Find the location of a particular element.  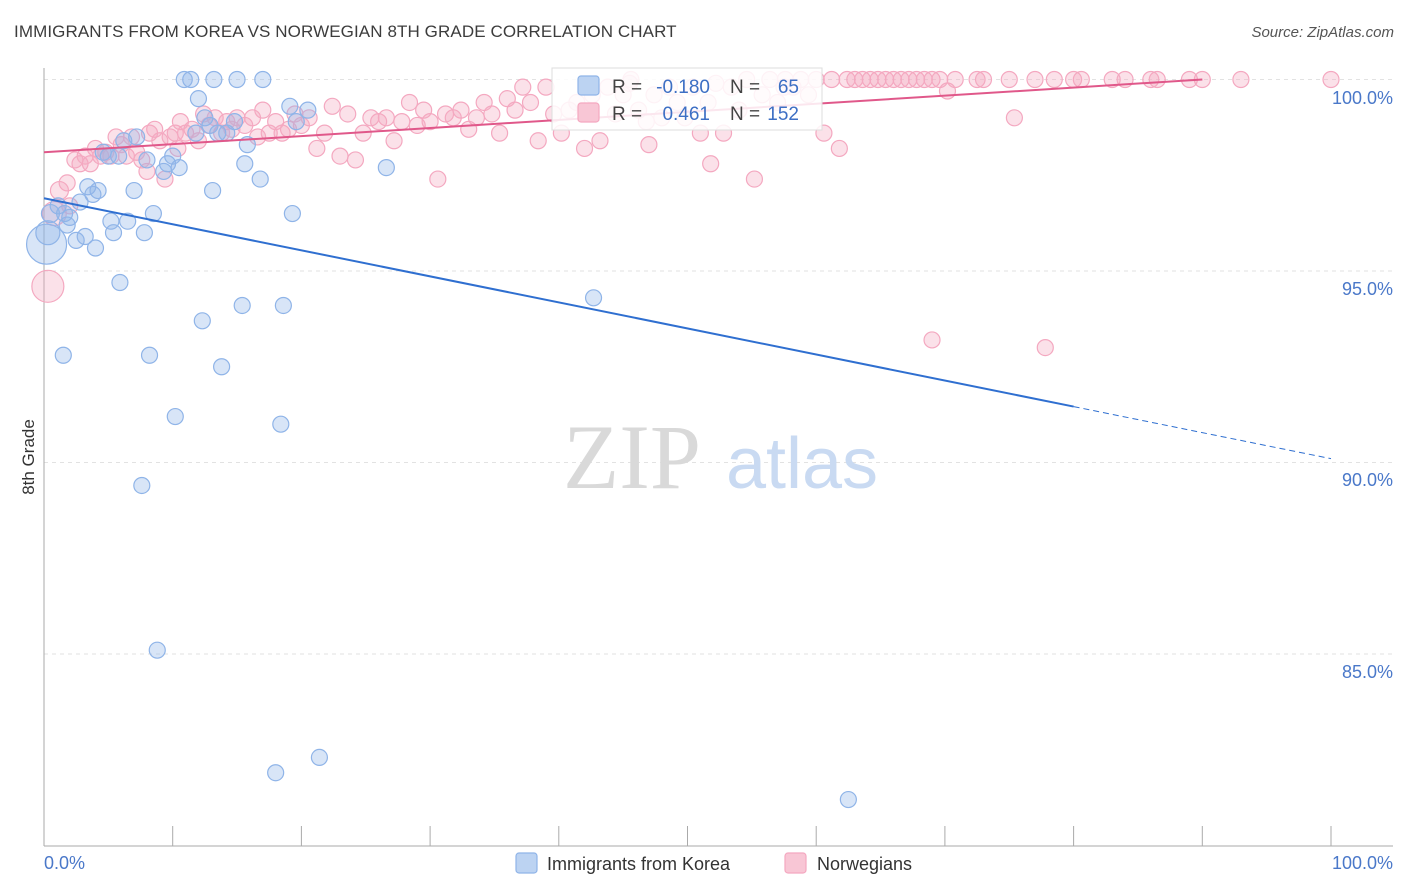

stats-n-value-korea: 65 is located at coordinates (788, 87).